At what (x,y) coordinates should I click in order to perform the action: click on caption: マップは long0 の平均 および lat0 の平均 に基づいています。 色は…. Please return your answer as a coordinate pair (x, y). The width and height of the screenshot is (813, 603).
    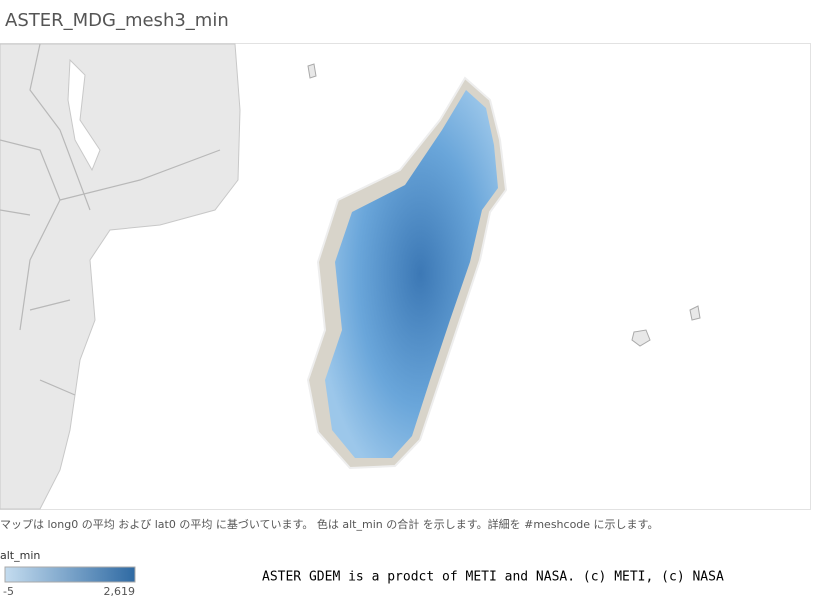
    Looking at the image, I should click on (329, 524).